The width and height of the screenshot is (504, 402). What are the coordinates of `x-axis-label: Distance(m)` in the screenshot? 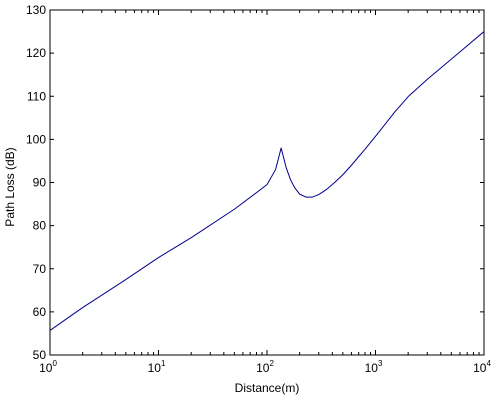 It's located at (267, 388).